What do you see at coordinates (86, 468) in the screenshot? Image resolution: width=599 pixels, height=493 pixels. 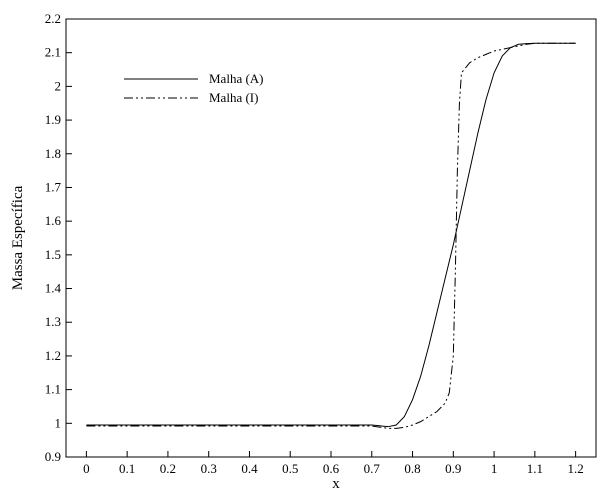 I see `x-tick-label: 0` at bounding box center [86, 468].